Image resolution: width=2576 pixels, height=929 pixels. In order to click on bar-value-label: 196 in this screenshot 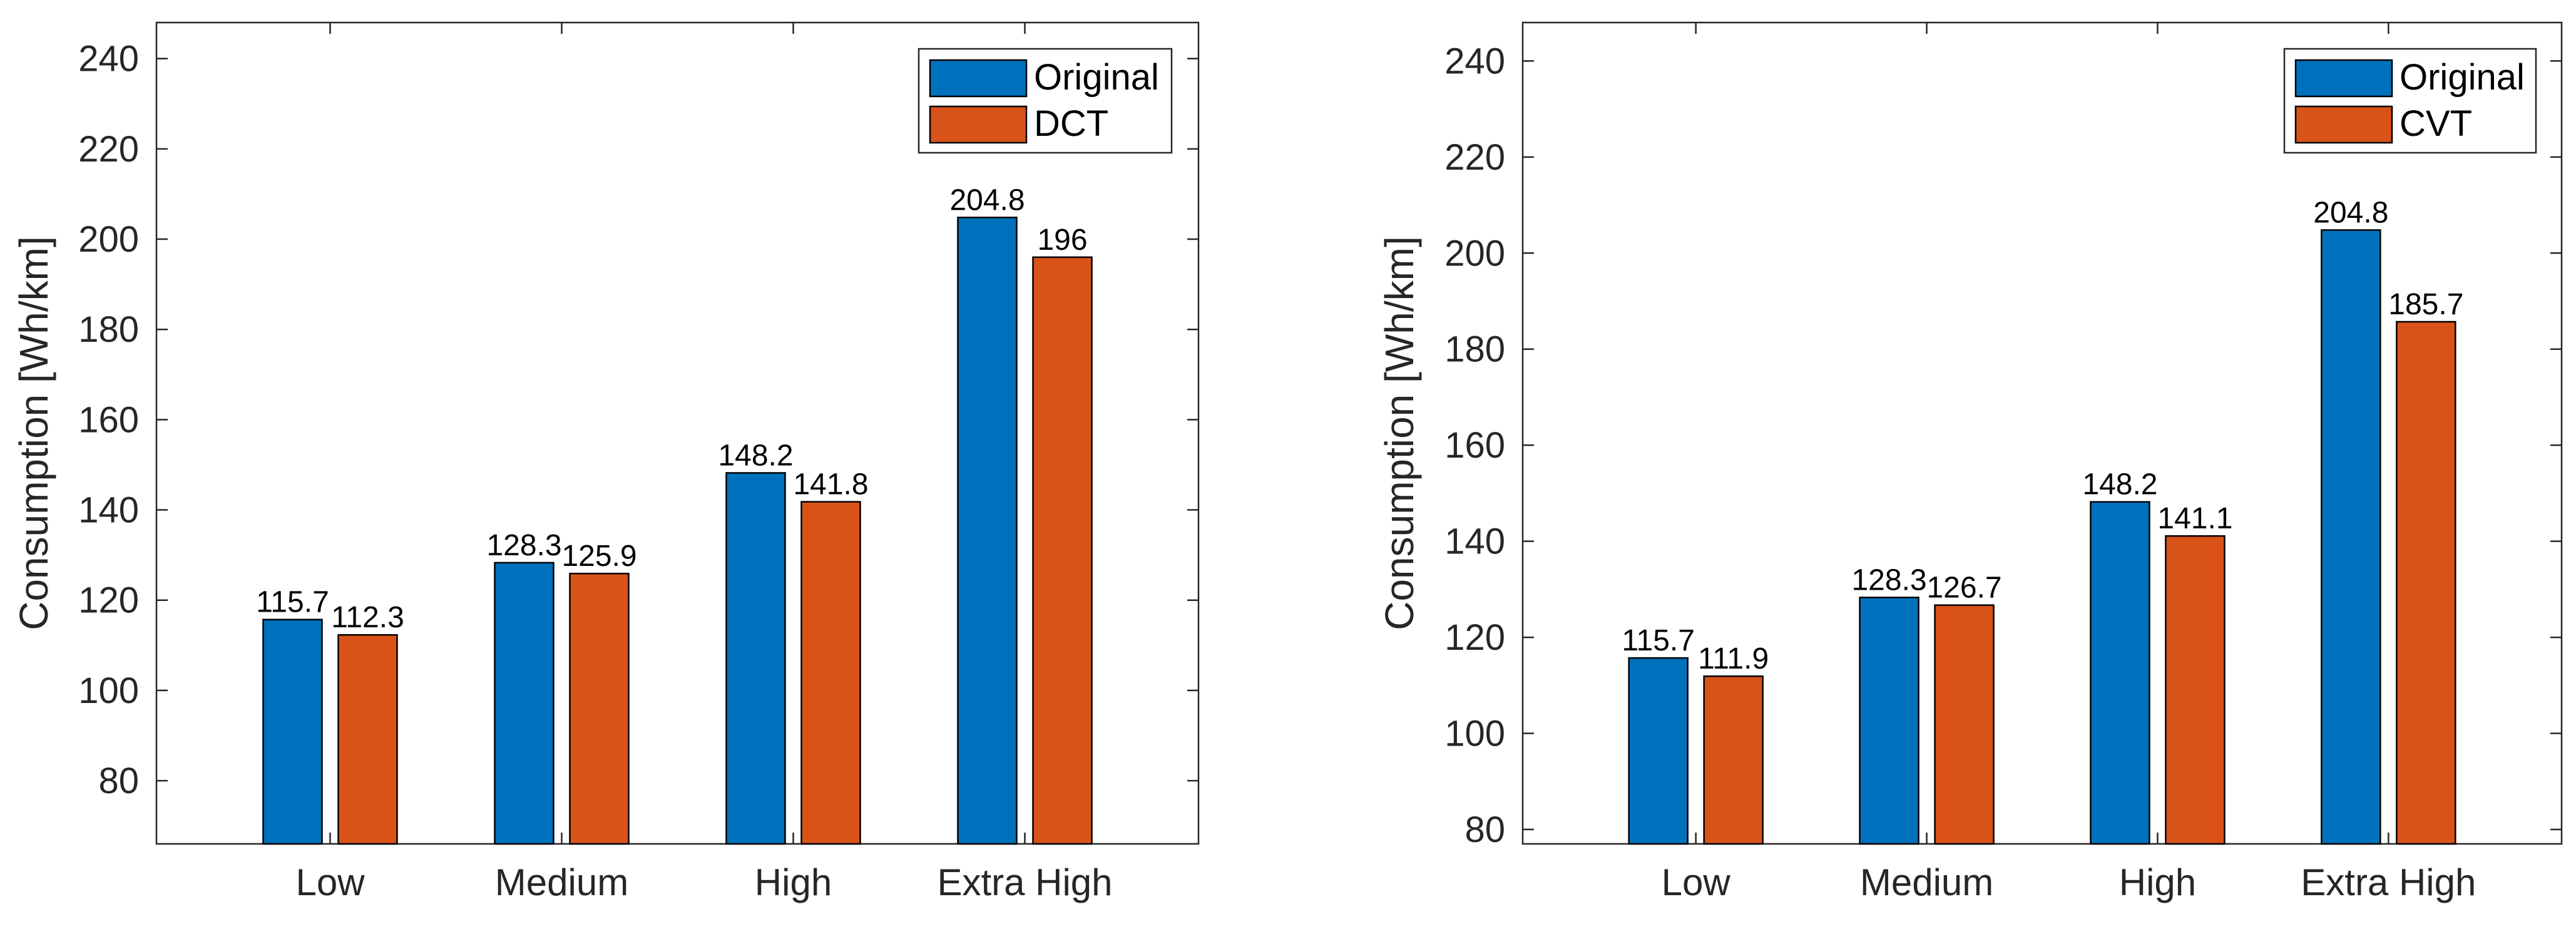, I will do `click(1062, 240)`.